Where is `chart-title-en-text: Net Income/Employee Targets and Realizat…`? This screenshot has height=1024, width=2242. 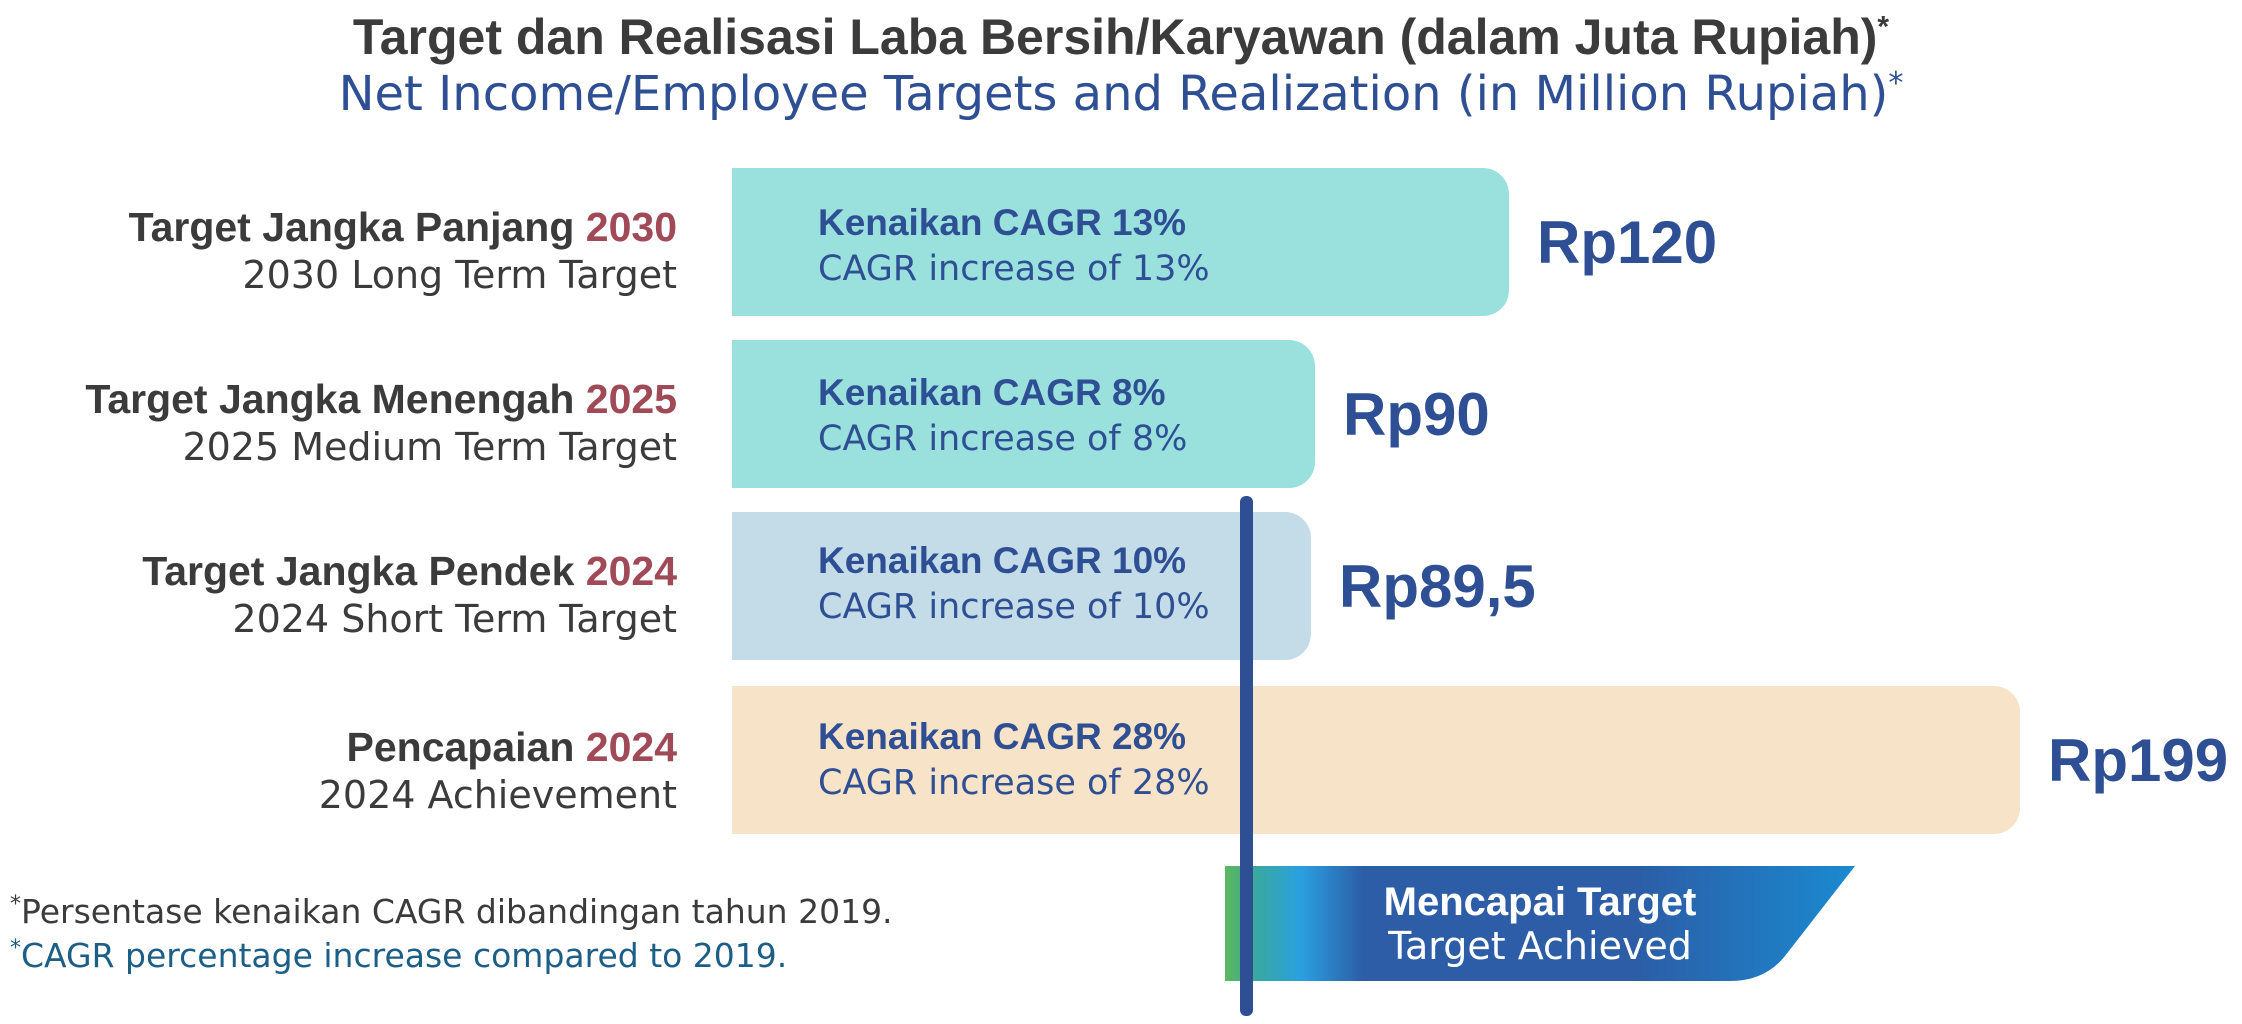
chart-title-en-text: Net Income/Employee Targets and Realizat… is located at coordinates (1113, 94).